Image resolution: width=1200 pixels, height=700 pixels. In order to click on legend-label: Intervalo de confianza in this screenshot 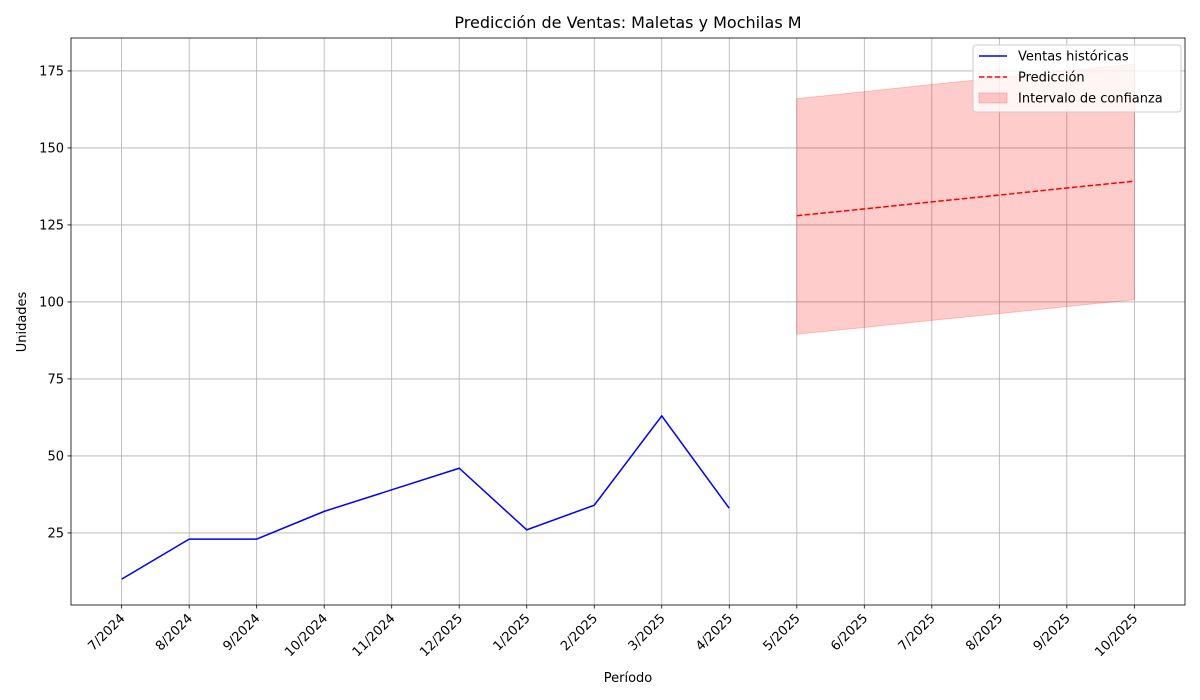, I will do `click(1090, 99)`.